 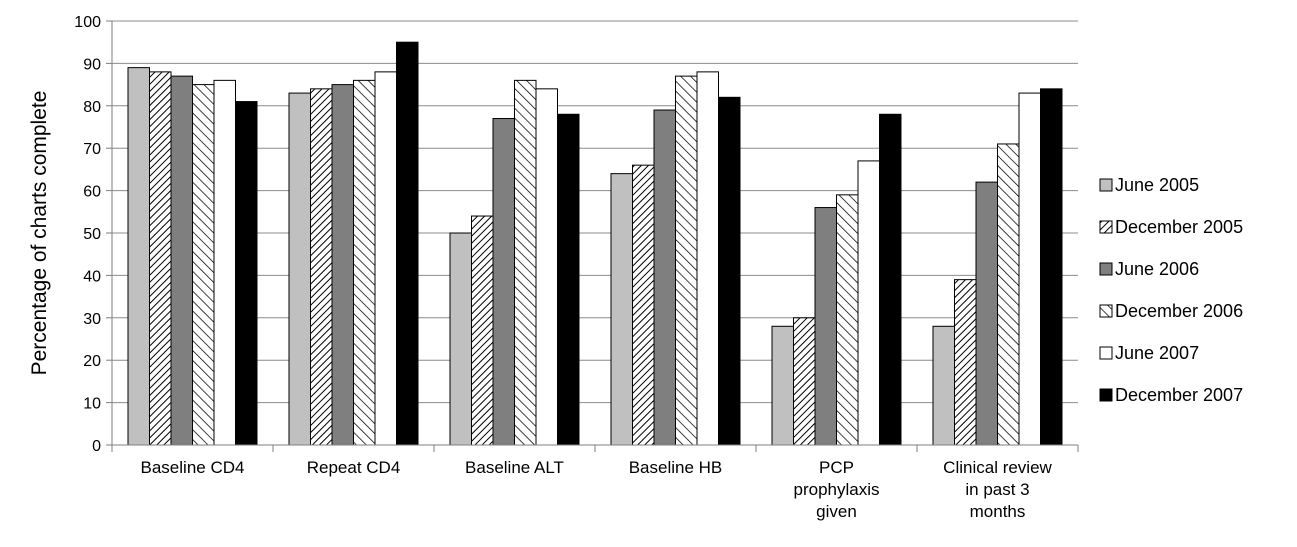 What do you see at coordinates (193, 467) in the screenshot?
I see `x-tick-label: Baseline CD4` at bounding box center [193, 467].